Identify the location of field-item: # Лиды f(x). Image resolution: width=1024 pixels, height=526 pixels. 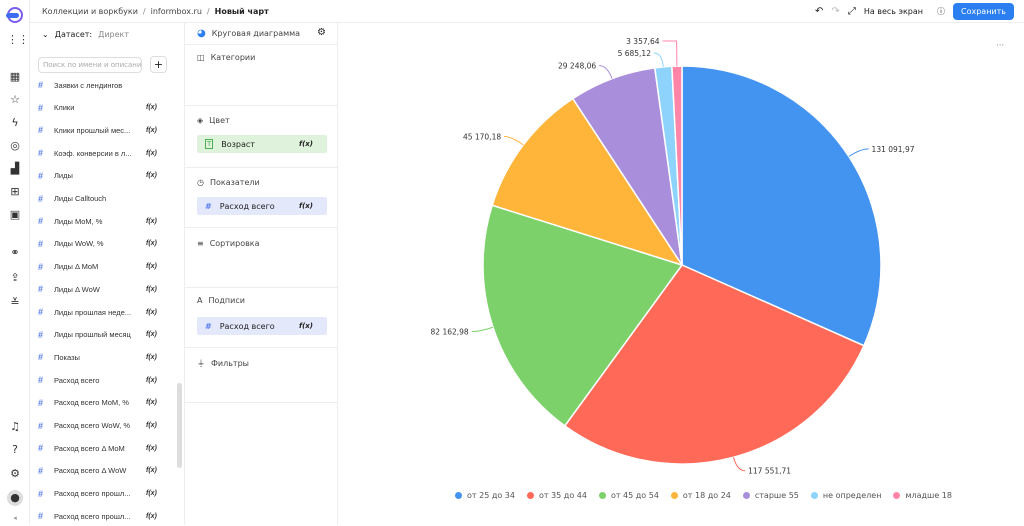
(104, 176).